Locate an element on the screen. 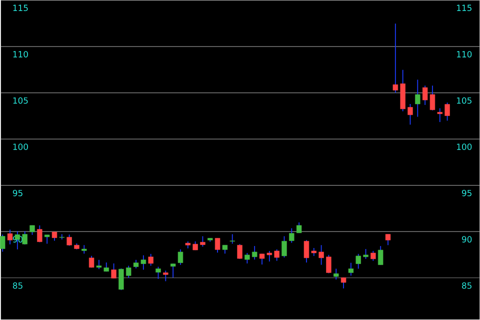 Image resolution: width=480 pixels, height=320 pixels. y2-tick-label: 90 is located at coordinates (467, 239).